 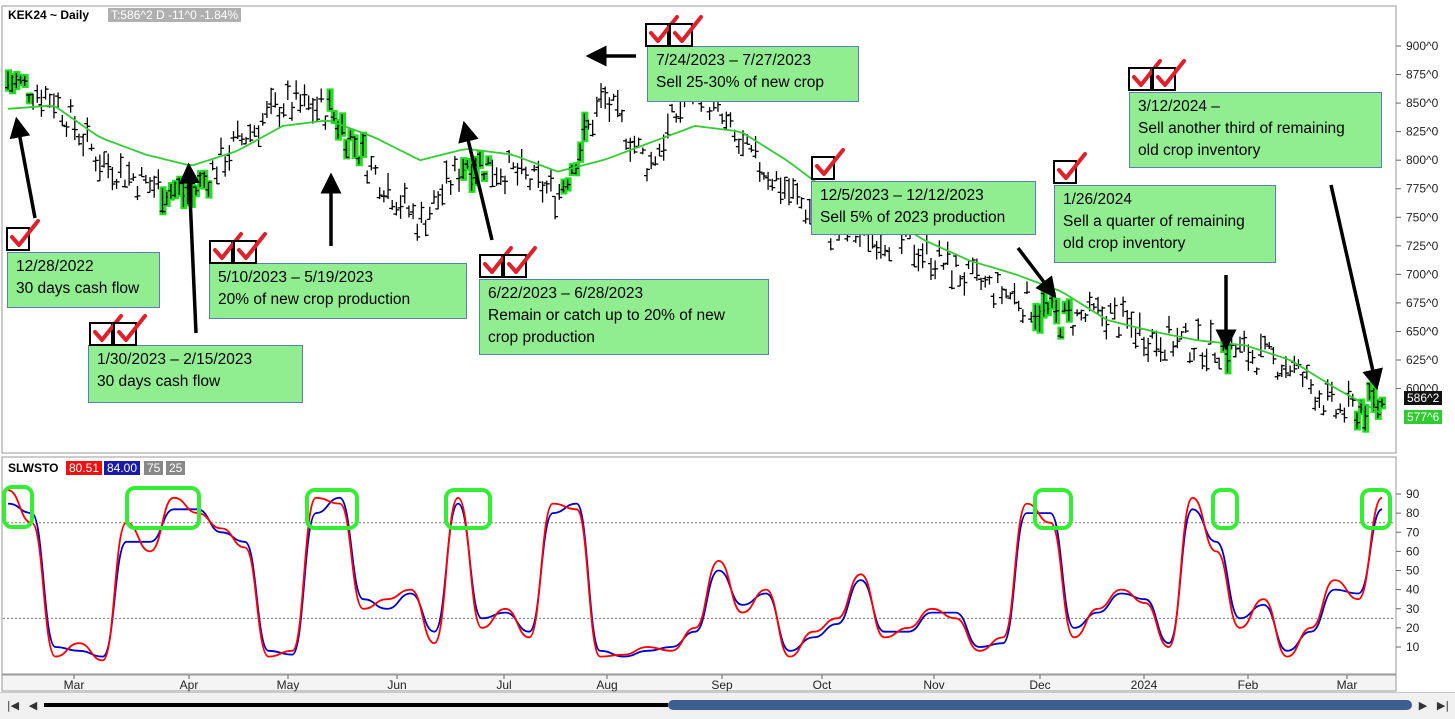 What do you see at coordinates (396, 685) in the screenshot?
I see `x-tick-label-3: Jun` at bounding box center [396, 685].